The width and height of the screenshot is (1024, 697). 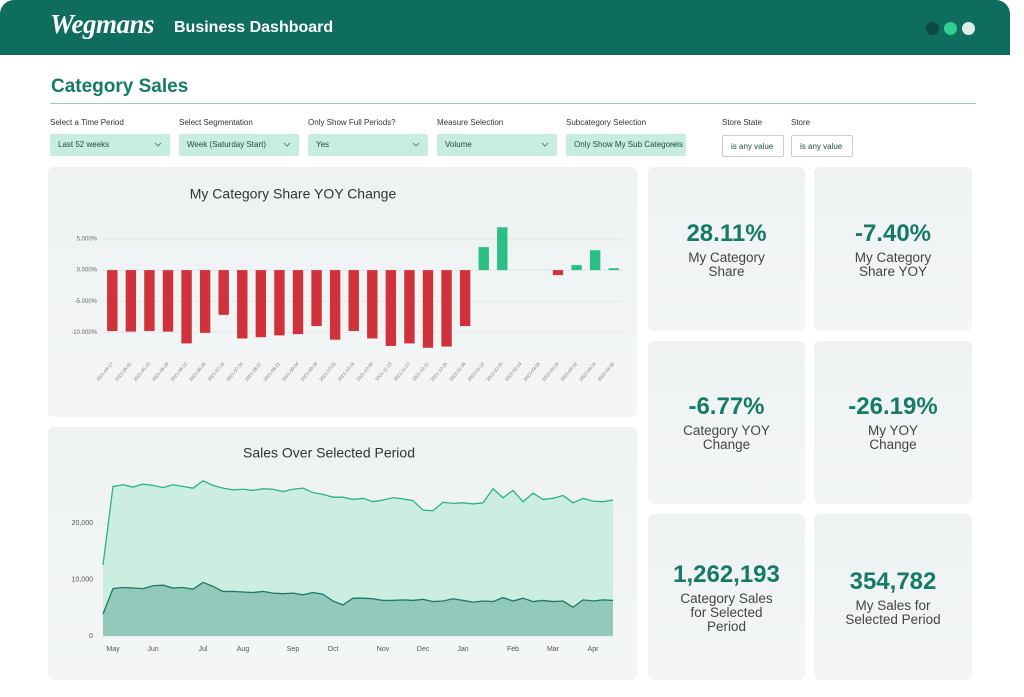 I want to click on dropdown: Week (Saturday Start), so click(x=239, y=145).